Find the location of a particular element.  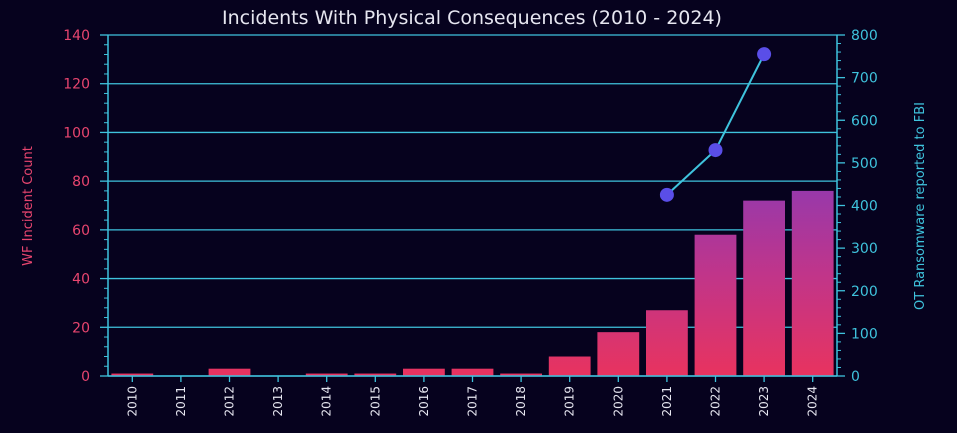

x-tick-label-2015: 2015 is located at coordinates (375, 401).